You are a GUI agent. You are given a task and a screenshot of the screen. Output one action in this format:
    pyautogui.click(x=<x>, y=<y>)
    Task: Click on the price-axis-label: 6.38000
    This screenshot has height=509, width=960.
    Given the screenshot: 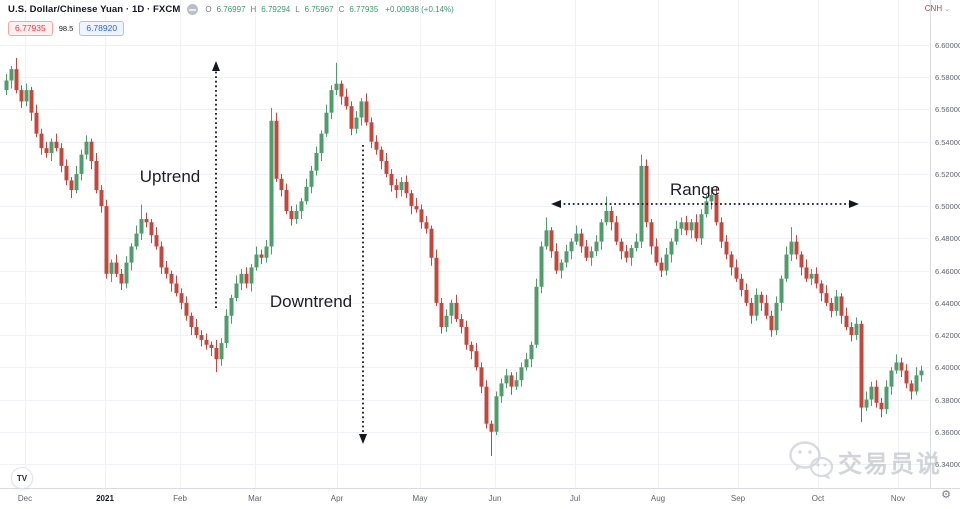 What is the action you would take?
    pyautogui.click(x=947, y=400)
    